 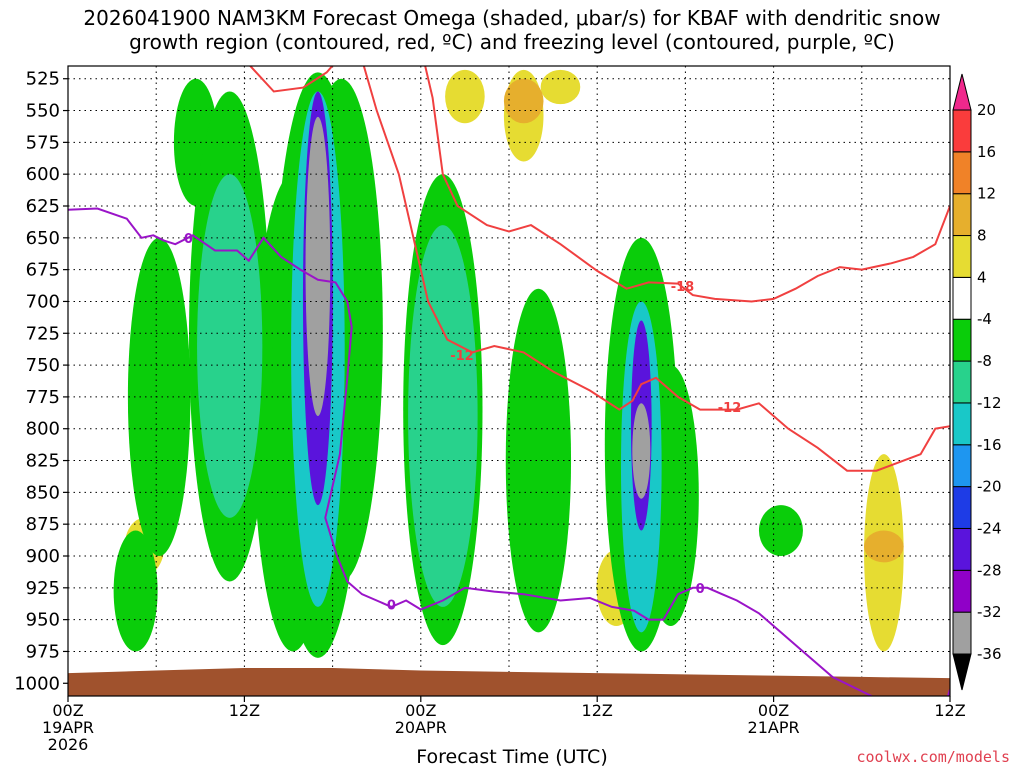 What do you see at coordinates (43, 492) in the screenshot?
I see `y-tick-label-850: 850` at bounding box center [43, 492].